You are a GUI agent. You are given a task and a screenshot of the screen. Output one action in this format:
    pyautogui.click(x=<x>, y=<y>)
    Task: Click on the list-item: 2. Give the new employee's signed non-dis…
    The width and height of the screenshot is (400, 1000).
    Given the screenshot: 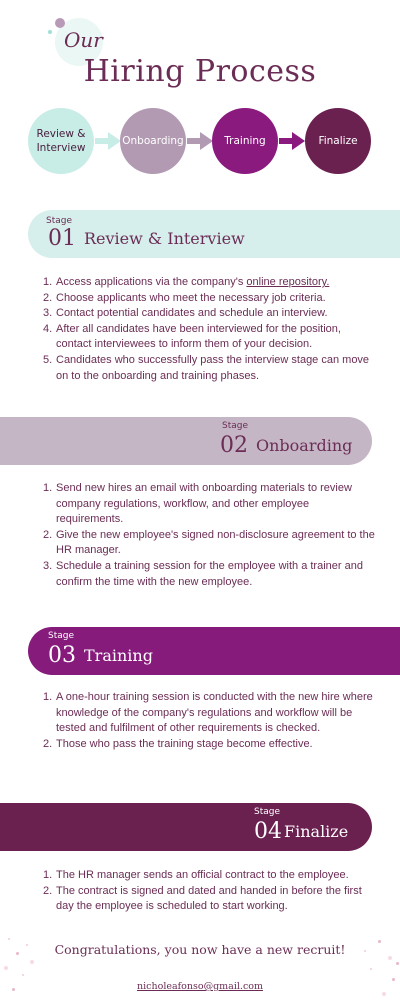 What is the action you would take?
    pyautogui.click(x=209, y=542)
    